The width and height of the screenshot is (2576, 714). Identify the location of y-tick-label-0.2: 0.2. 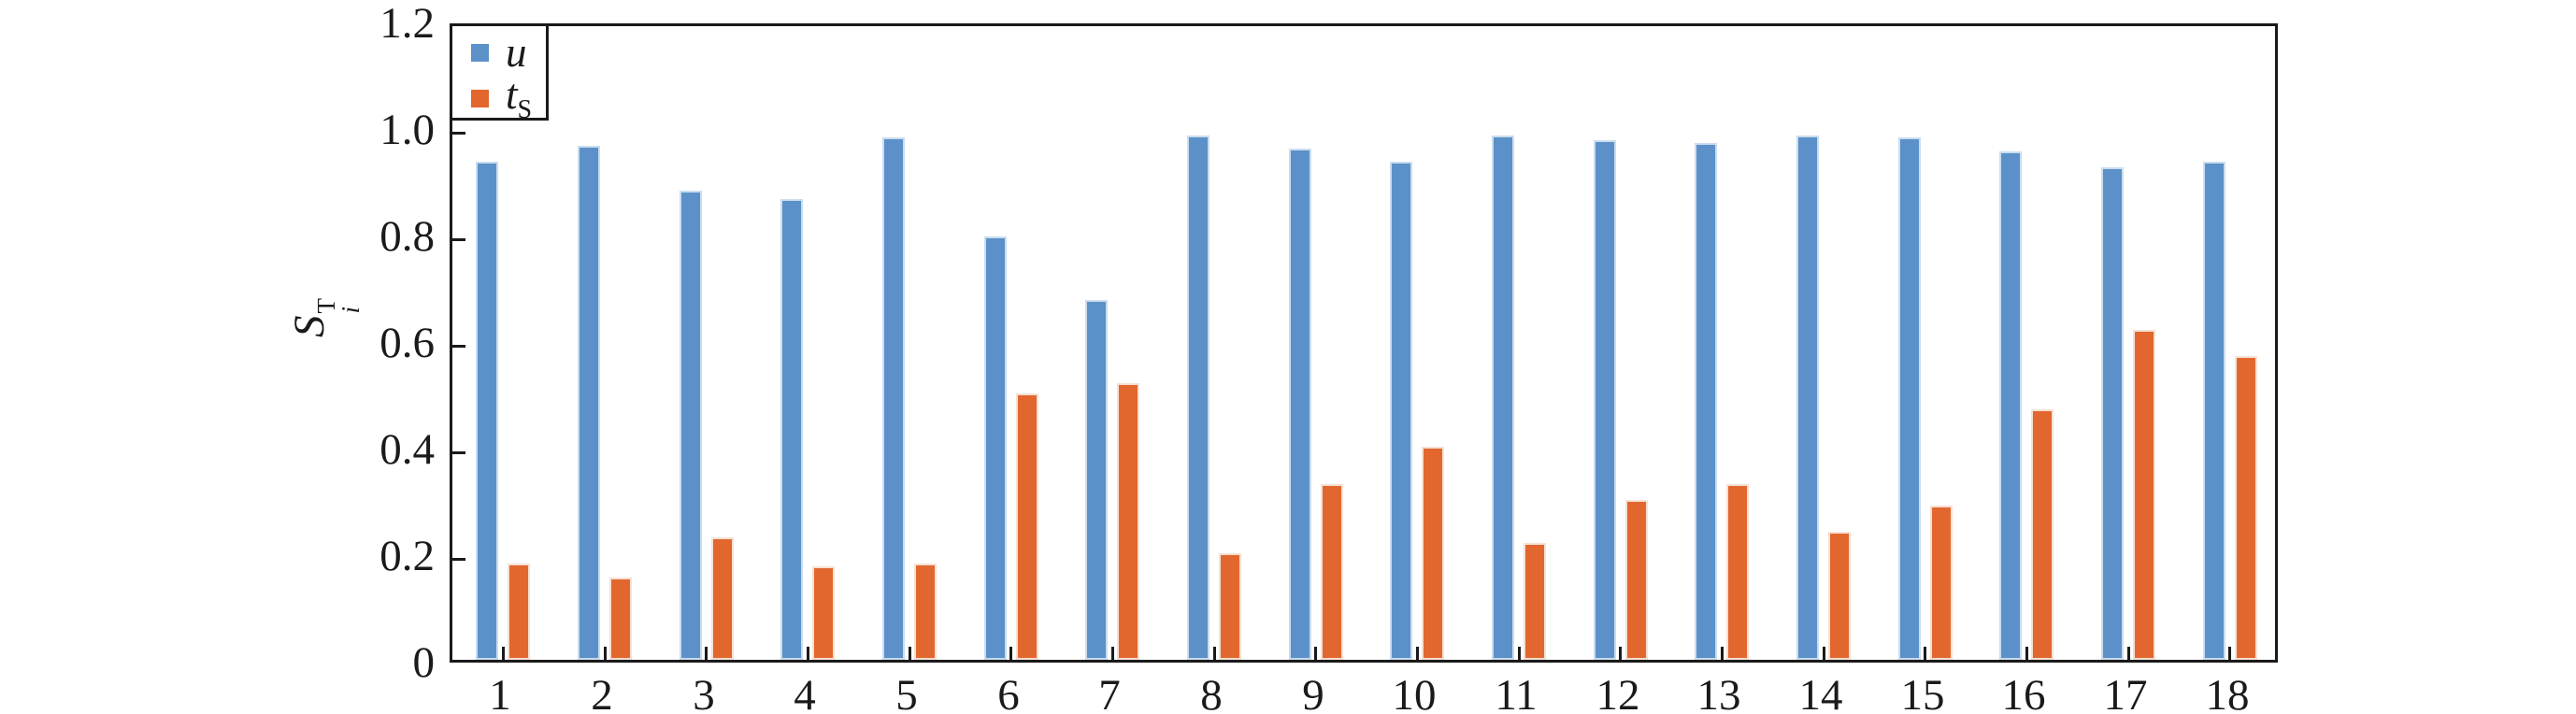
(407, 556).